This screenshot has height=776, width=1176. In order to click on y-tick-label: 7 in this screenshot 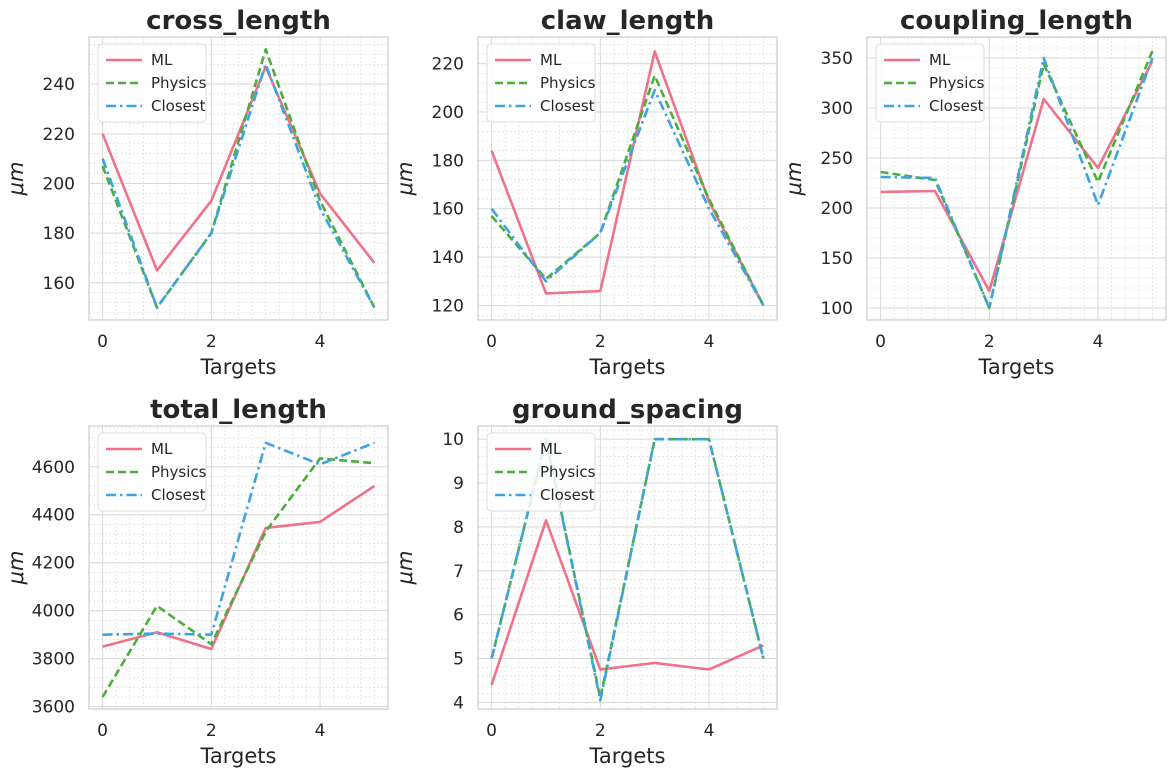, I will do `click(458, 572)`.